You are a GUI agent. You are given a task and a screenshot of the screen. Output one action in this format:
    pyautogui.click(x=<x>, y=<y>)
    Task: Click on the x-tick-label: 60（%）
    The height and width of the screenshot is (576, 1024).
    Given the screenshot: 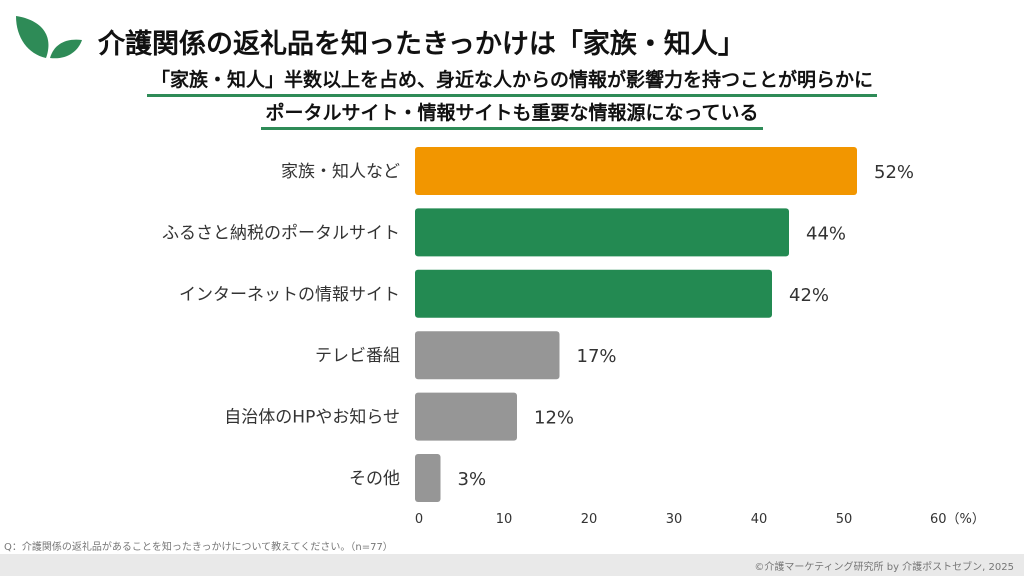 What is the action you would take?
    pyautogui.click(x=957, y=519)
    